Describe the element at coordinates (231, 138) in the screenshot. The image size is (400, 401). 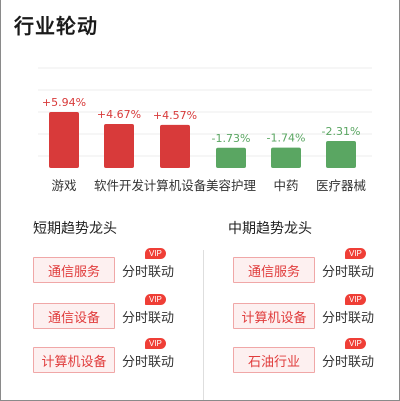
I see `bar-value-label-4: -1.73%` at that location.